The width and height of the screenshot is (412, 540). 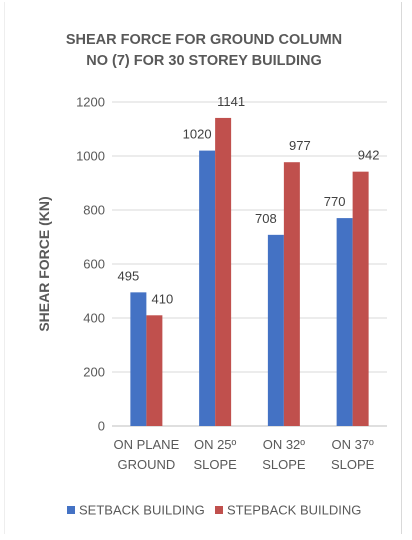 I want to click on y-tick-label: 800, so click(x=94, y=210).